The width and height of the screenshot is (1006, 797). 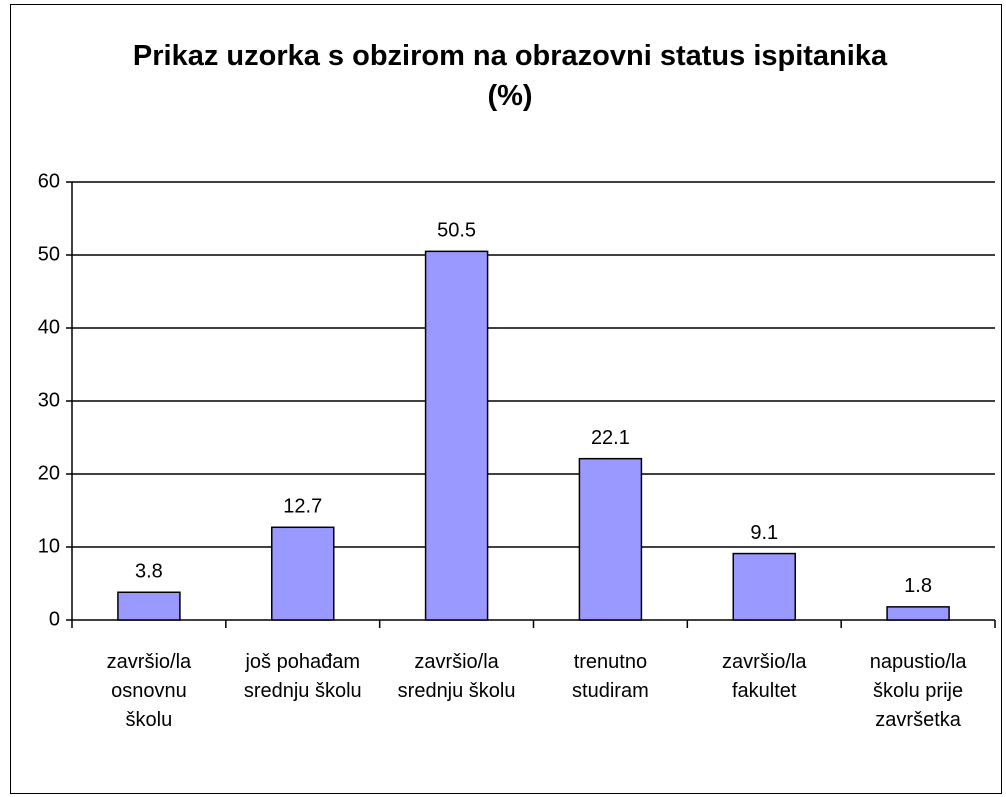 I want to click on data-label: 12.7, so click(x=302, y=507).